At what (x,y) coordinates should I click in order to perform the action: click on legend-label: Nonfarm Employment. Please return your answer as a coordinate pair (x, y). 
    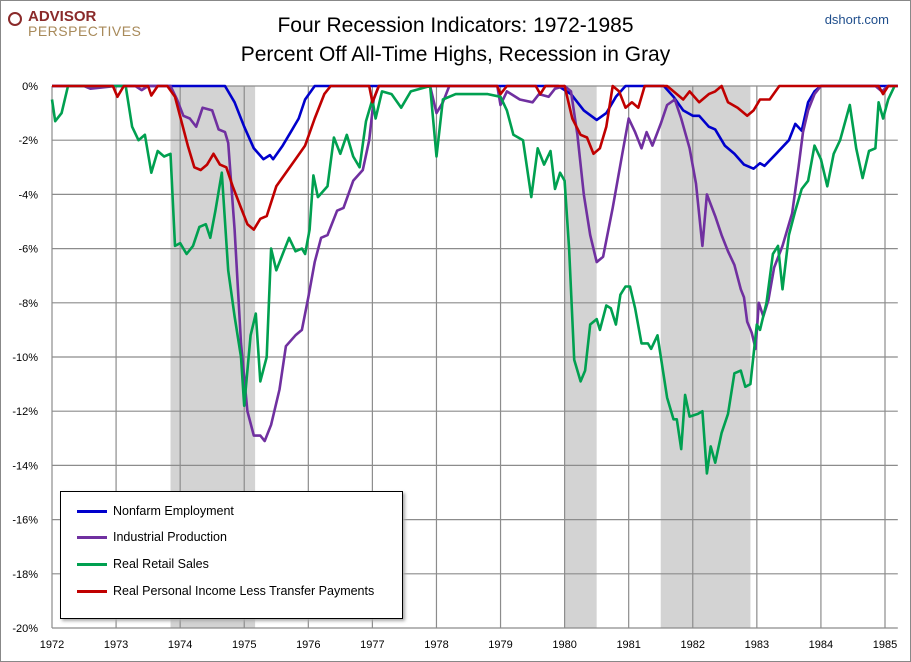
    Looking at the image, I should click on (173, 511).